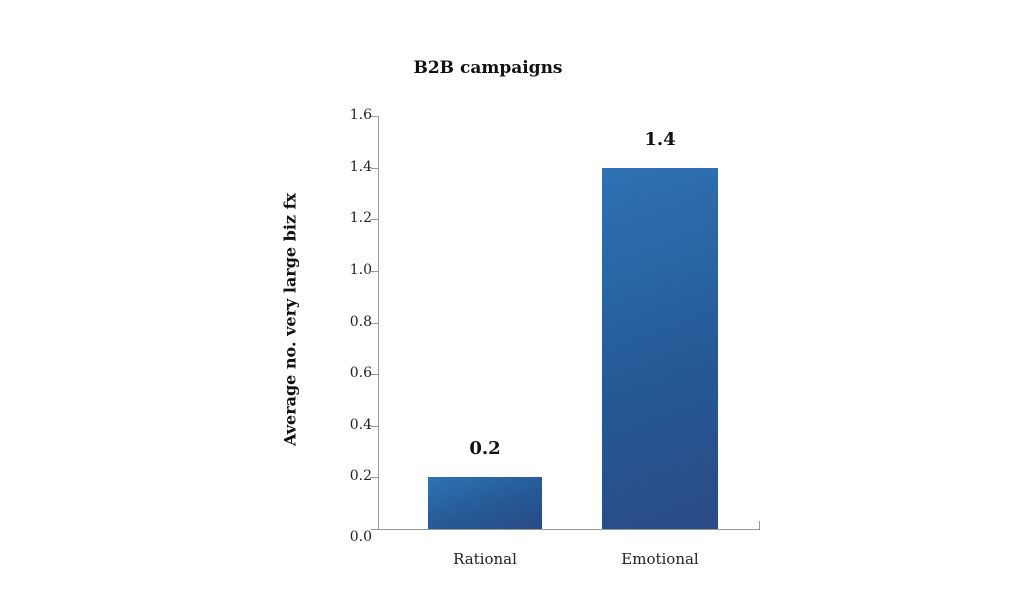  I want to click on y-axis-label: Average no. very large biz fx, so click(290, 319).